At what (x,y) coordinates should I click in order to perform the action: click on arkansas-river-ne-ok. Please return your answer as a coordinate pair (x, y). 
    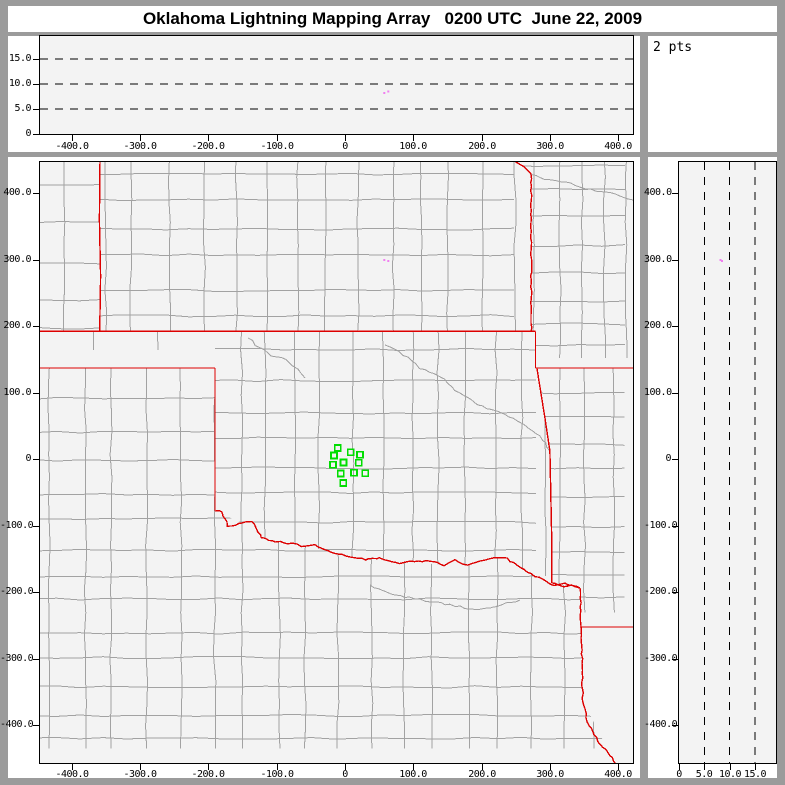
    Looking at the image, I should click on (431, 375).